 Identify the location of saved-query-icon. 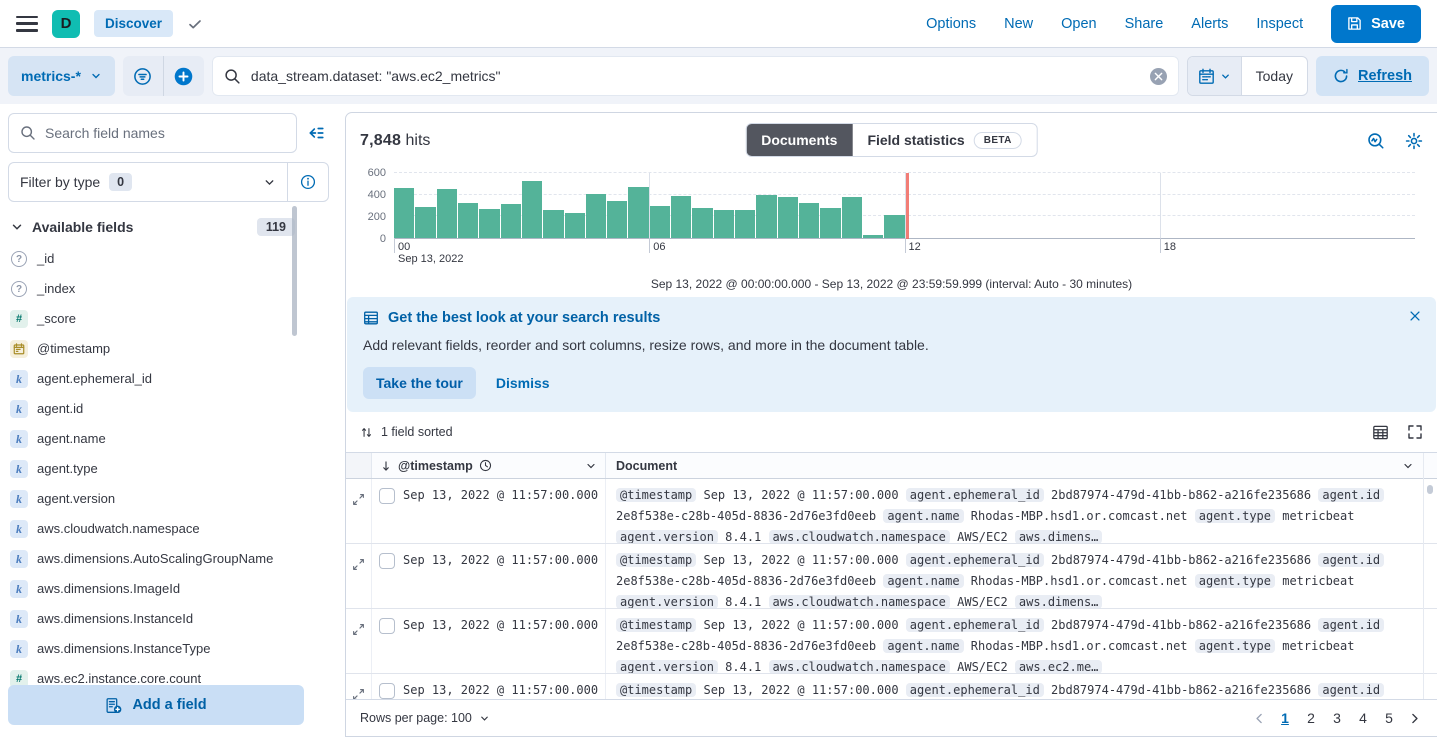
(143, 76).